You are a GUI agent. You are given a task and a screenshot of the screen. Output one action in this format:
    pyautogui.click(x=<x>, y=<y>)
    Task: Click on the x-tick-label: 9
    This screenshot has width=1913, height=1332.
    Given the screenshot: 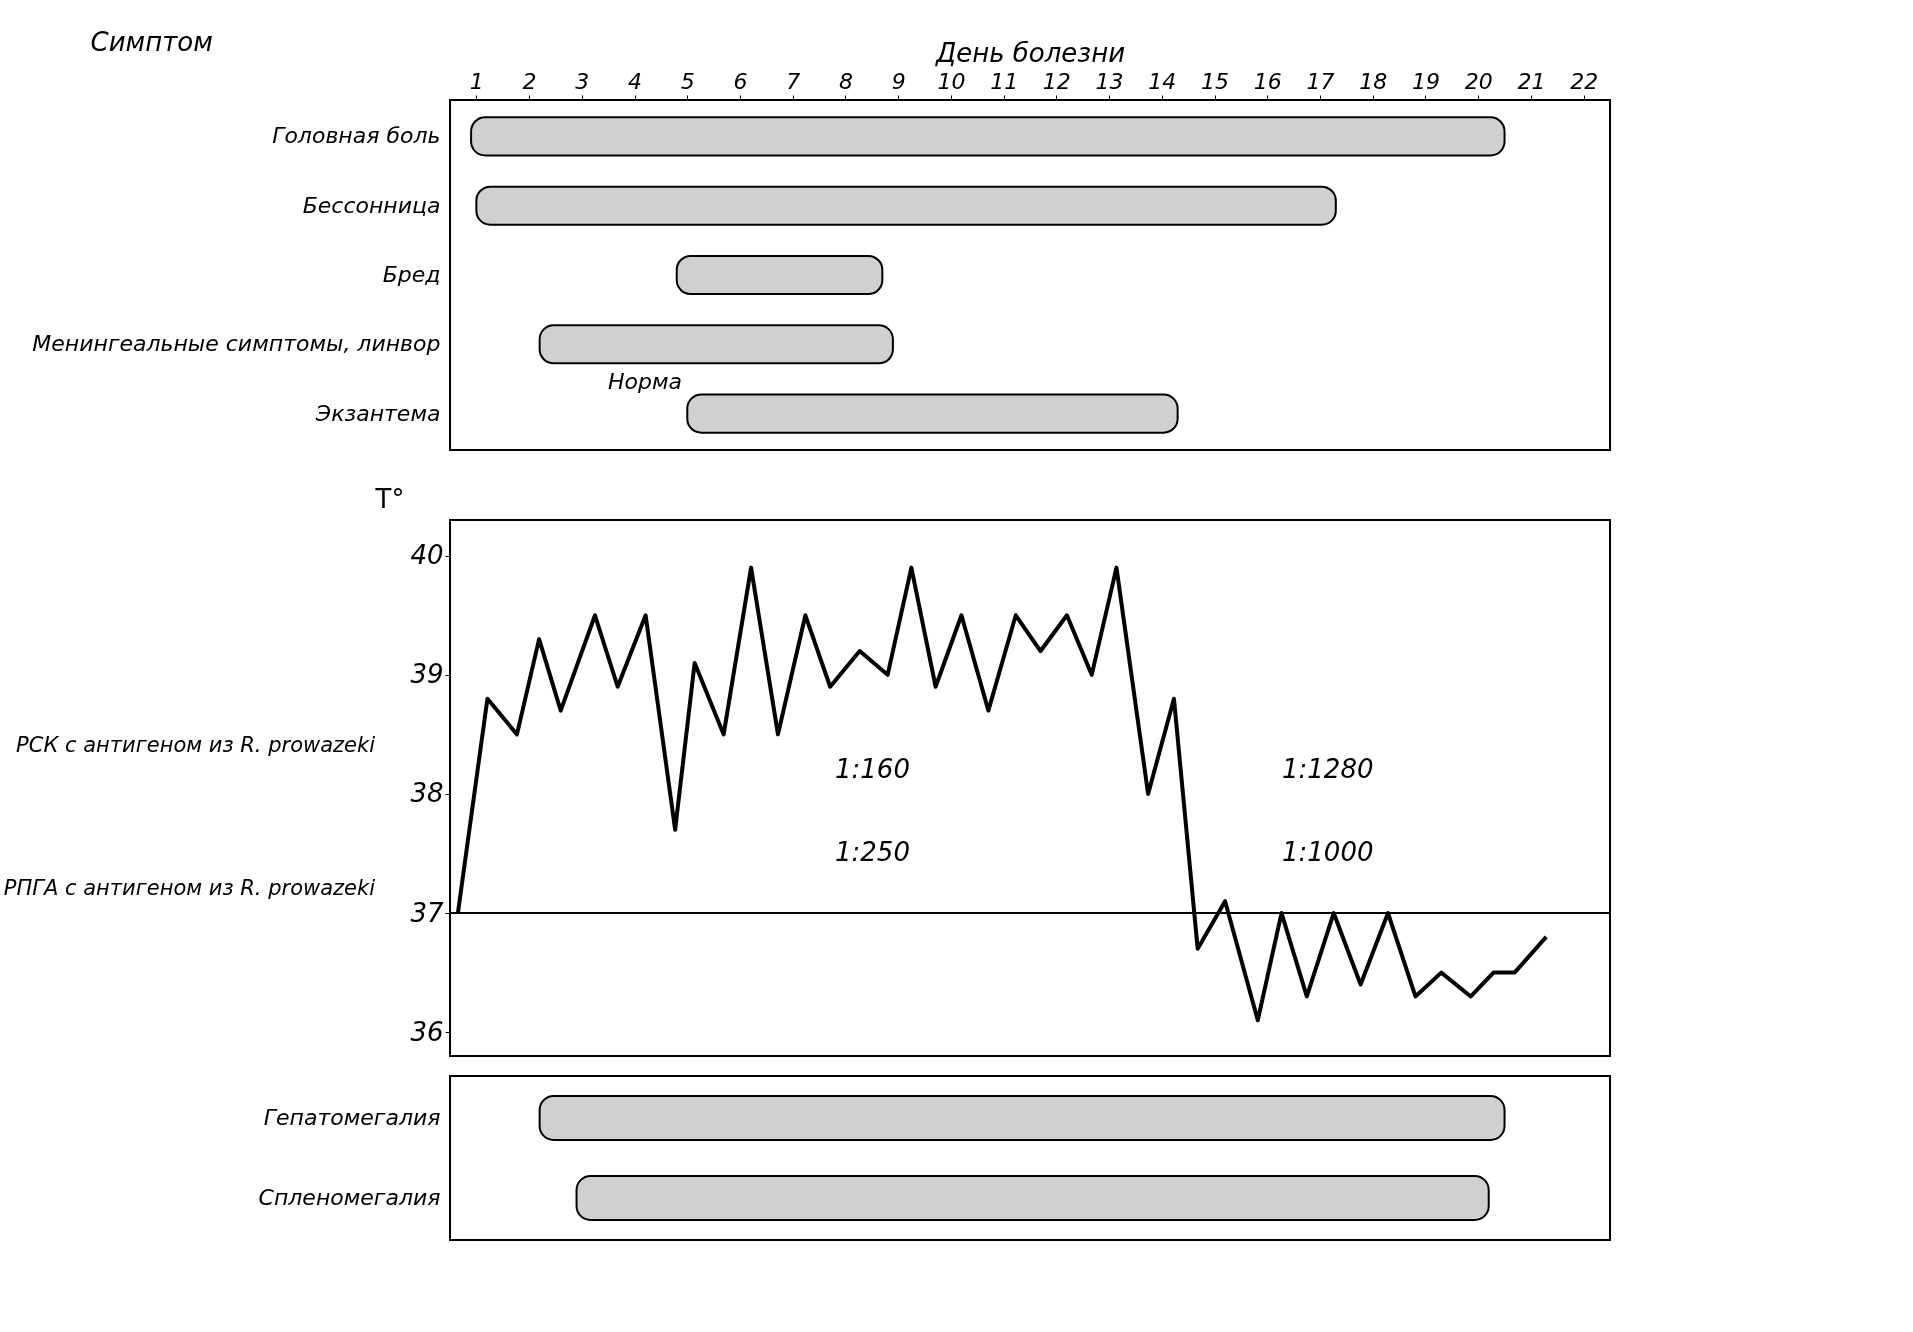 What is the action you would take?
    pyautogui.click(x=898, y=81)
    